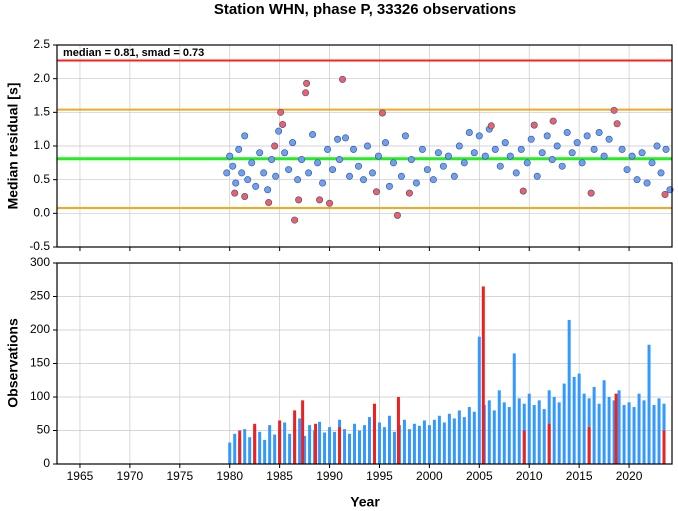 This screenshot has height=511, width=678. Describe the element at coordinates (279, 476) in the screenshot. I see `x-tick-label: 1985` at that location.